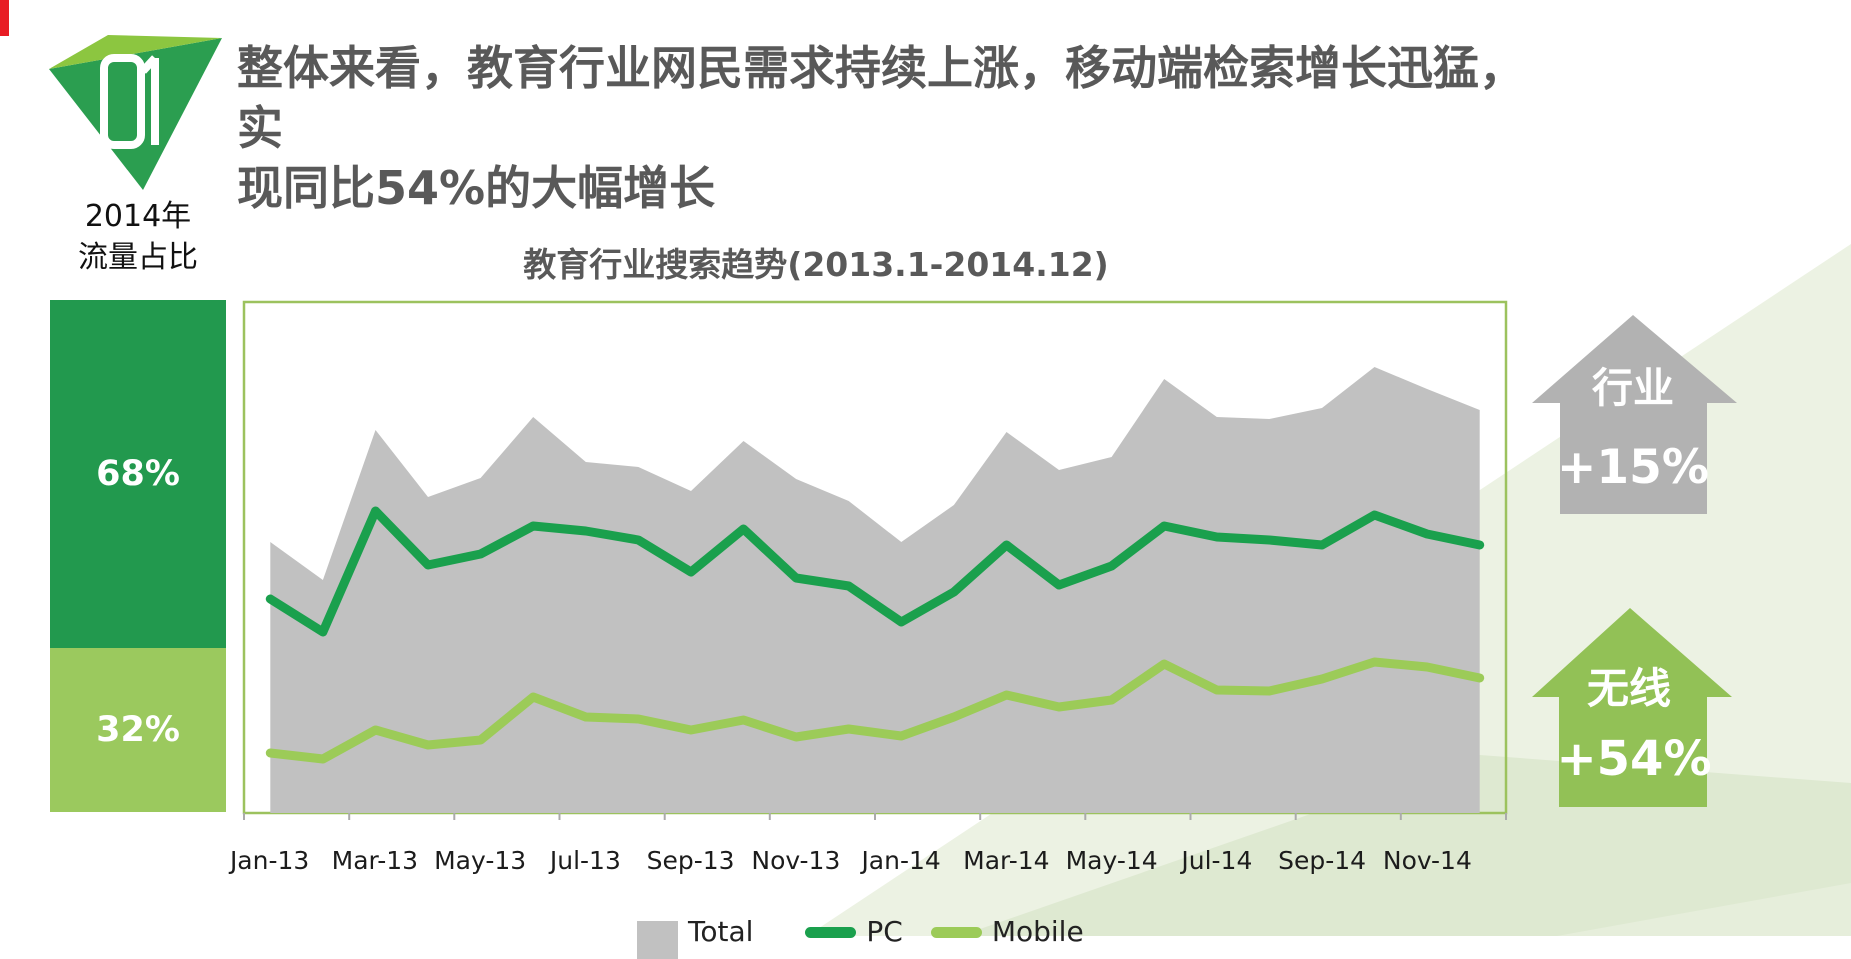  I want to click on x-axis-label: Jan-14, so click(901, 860).